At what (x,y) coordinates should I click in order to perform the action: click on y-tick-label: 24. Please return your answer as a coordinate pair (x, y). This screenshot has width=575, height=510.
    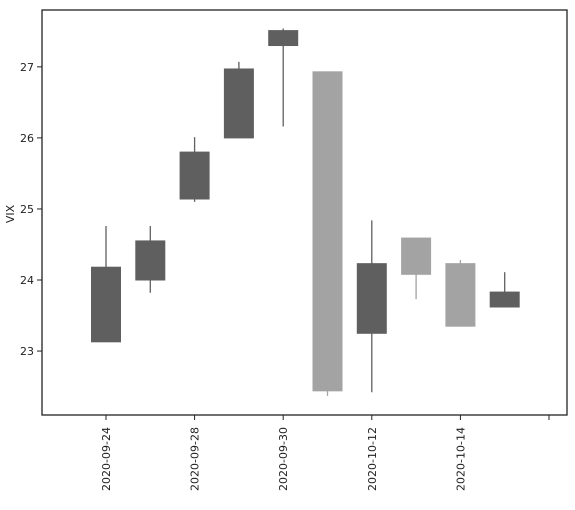
    Looking at the image, I should click on (27, 280).